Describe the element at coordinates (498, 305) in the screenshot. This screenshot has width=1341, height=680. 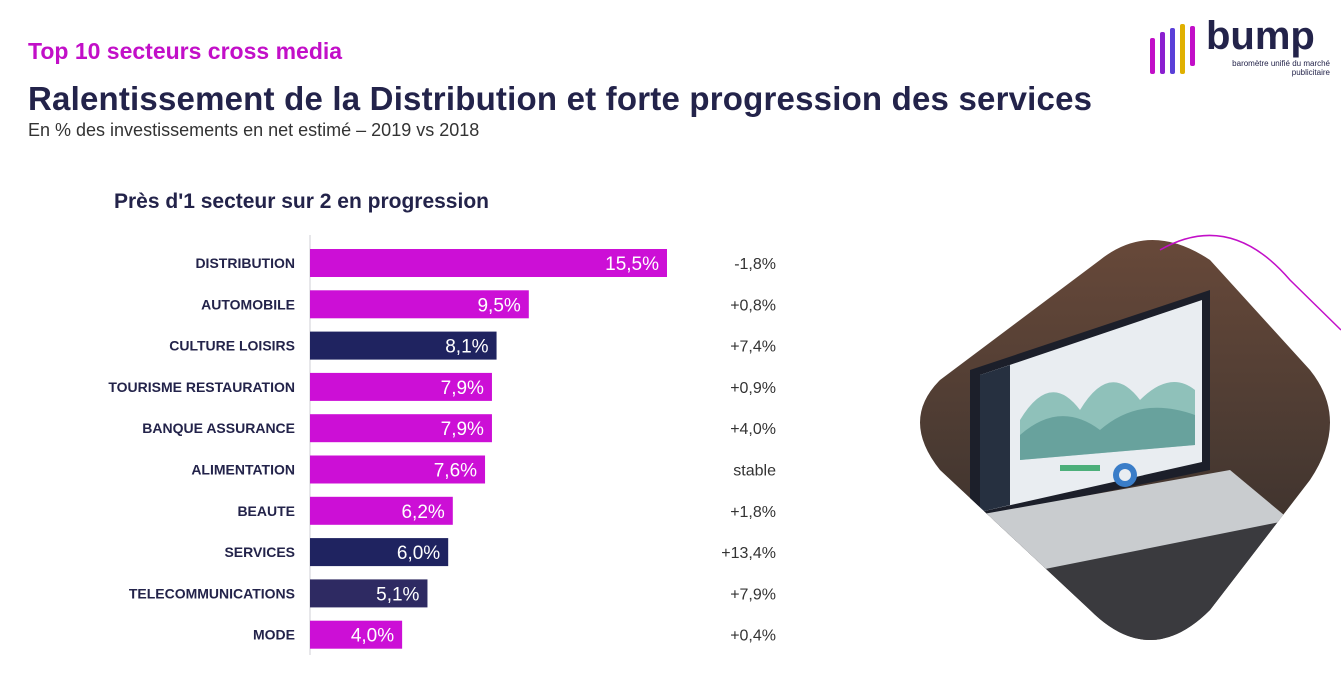
I see `bar-value-label: 9,5%` at that location.